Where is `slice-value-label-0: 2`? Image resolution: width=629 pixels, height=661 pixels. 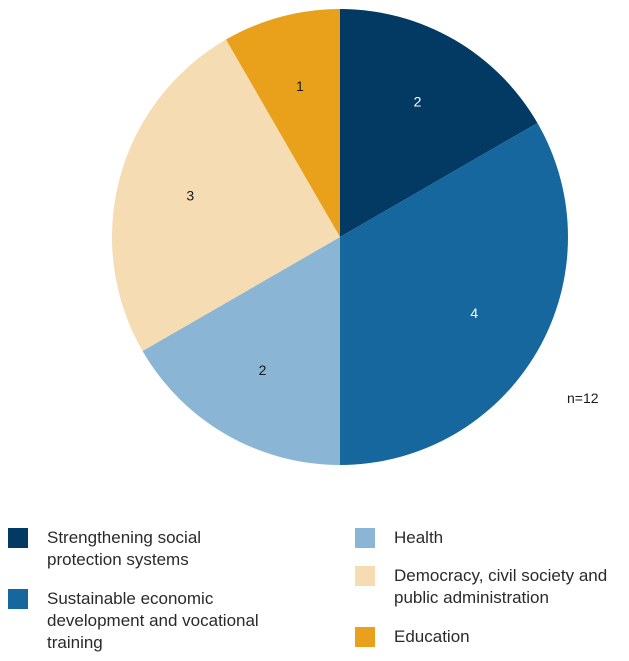
slice-value-label-0: 2 is located at coordinates (418, 101).